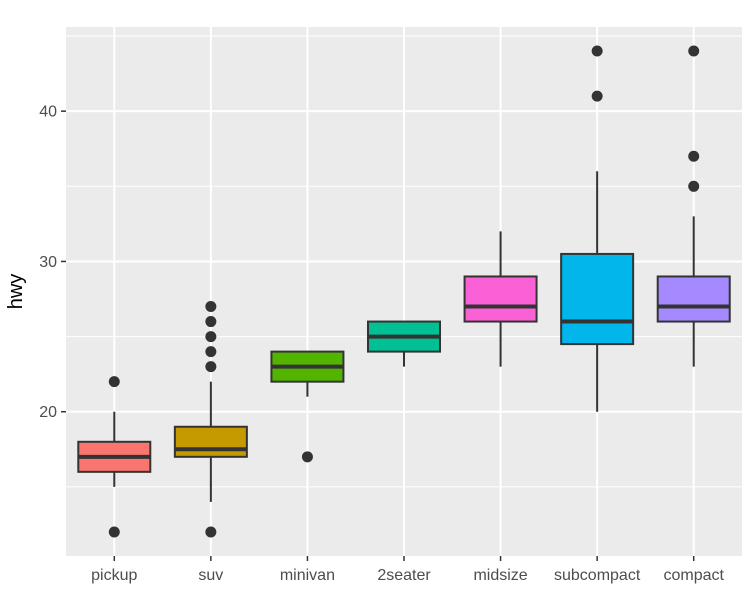  I want to click on x-tick-label-minivan: minivan, so click(307, 575).